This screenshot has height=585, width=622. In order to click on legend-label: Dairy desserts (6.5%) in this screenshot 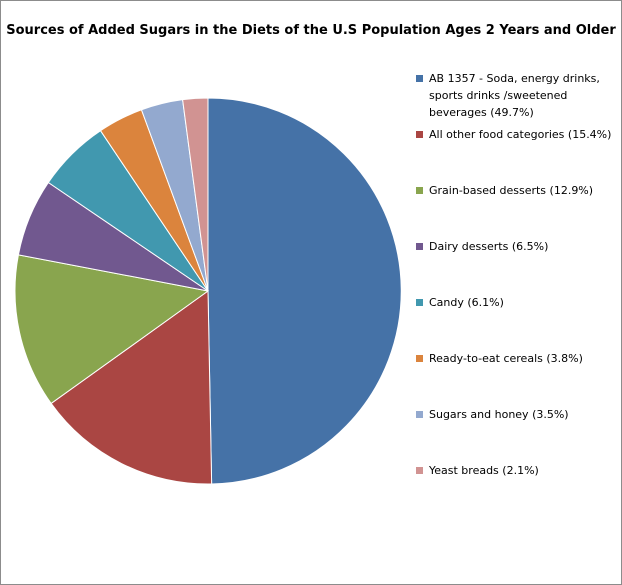, I will do `click(489, 246)`.